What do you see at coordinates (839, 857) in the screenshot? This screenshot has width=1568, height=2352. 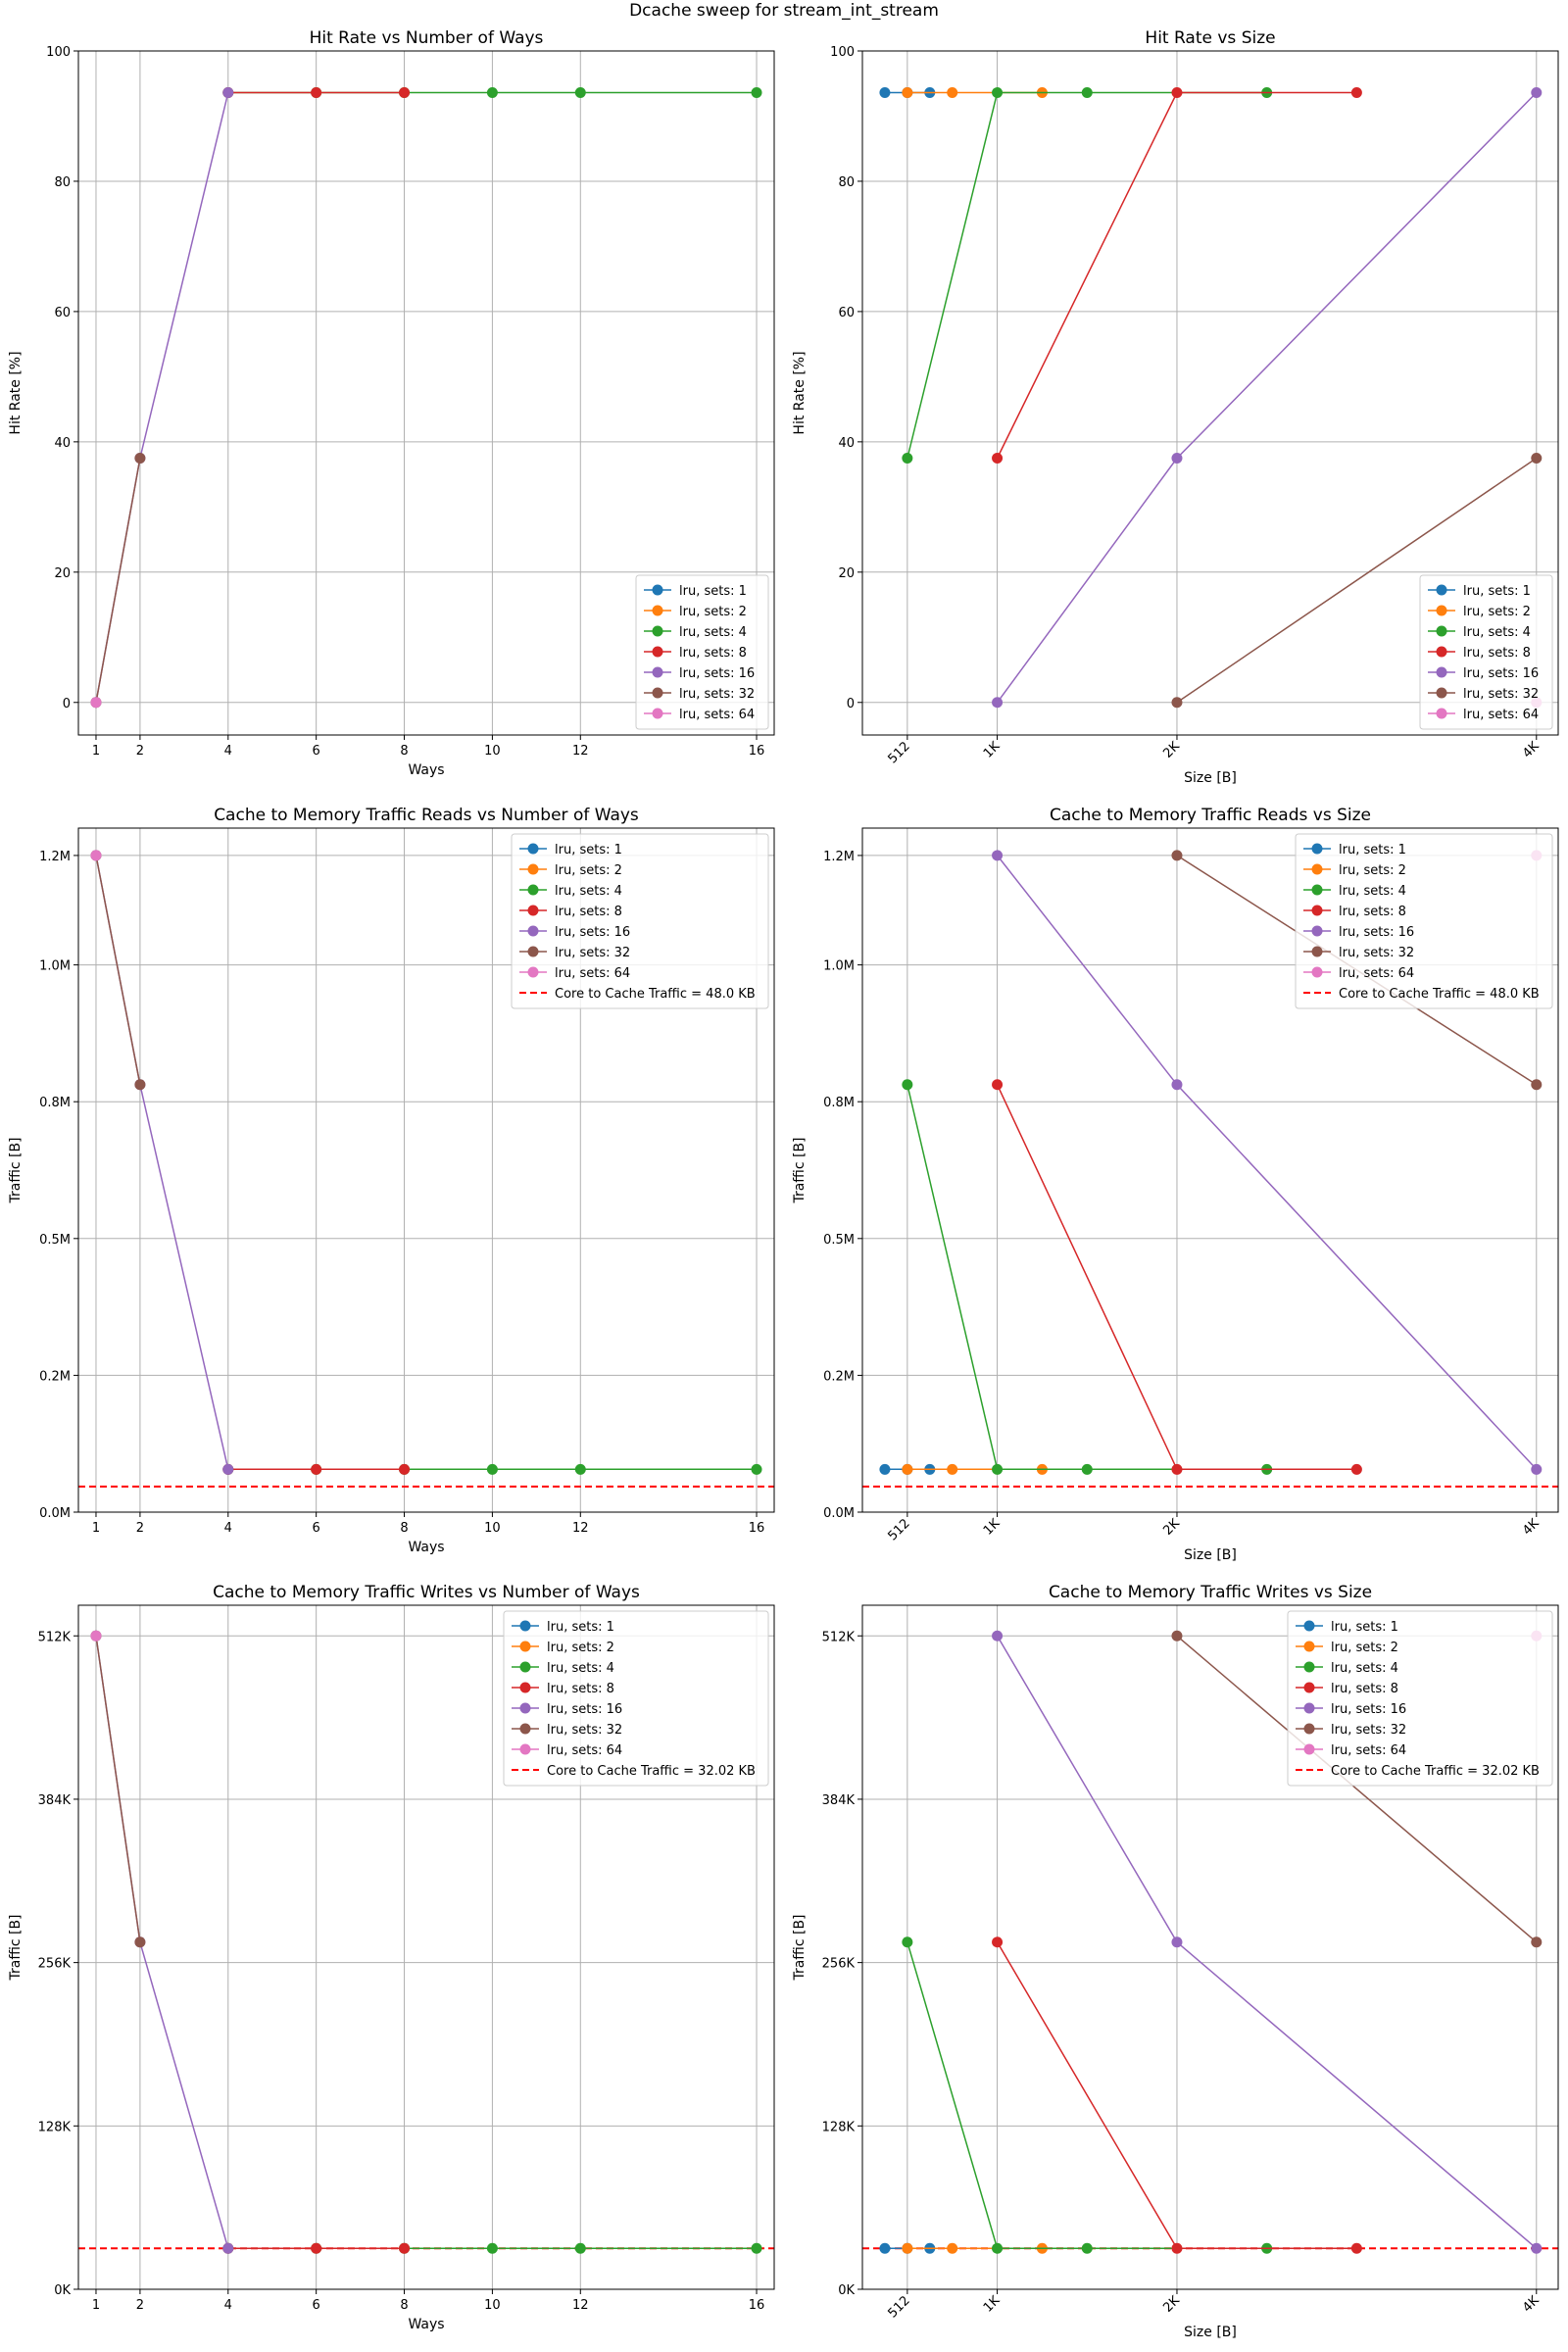 I see `y-tick-label: 1.2M` at bounding box center [839, 857].